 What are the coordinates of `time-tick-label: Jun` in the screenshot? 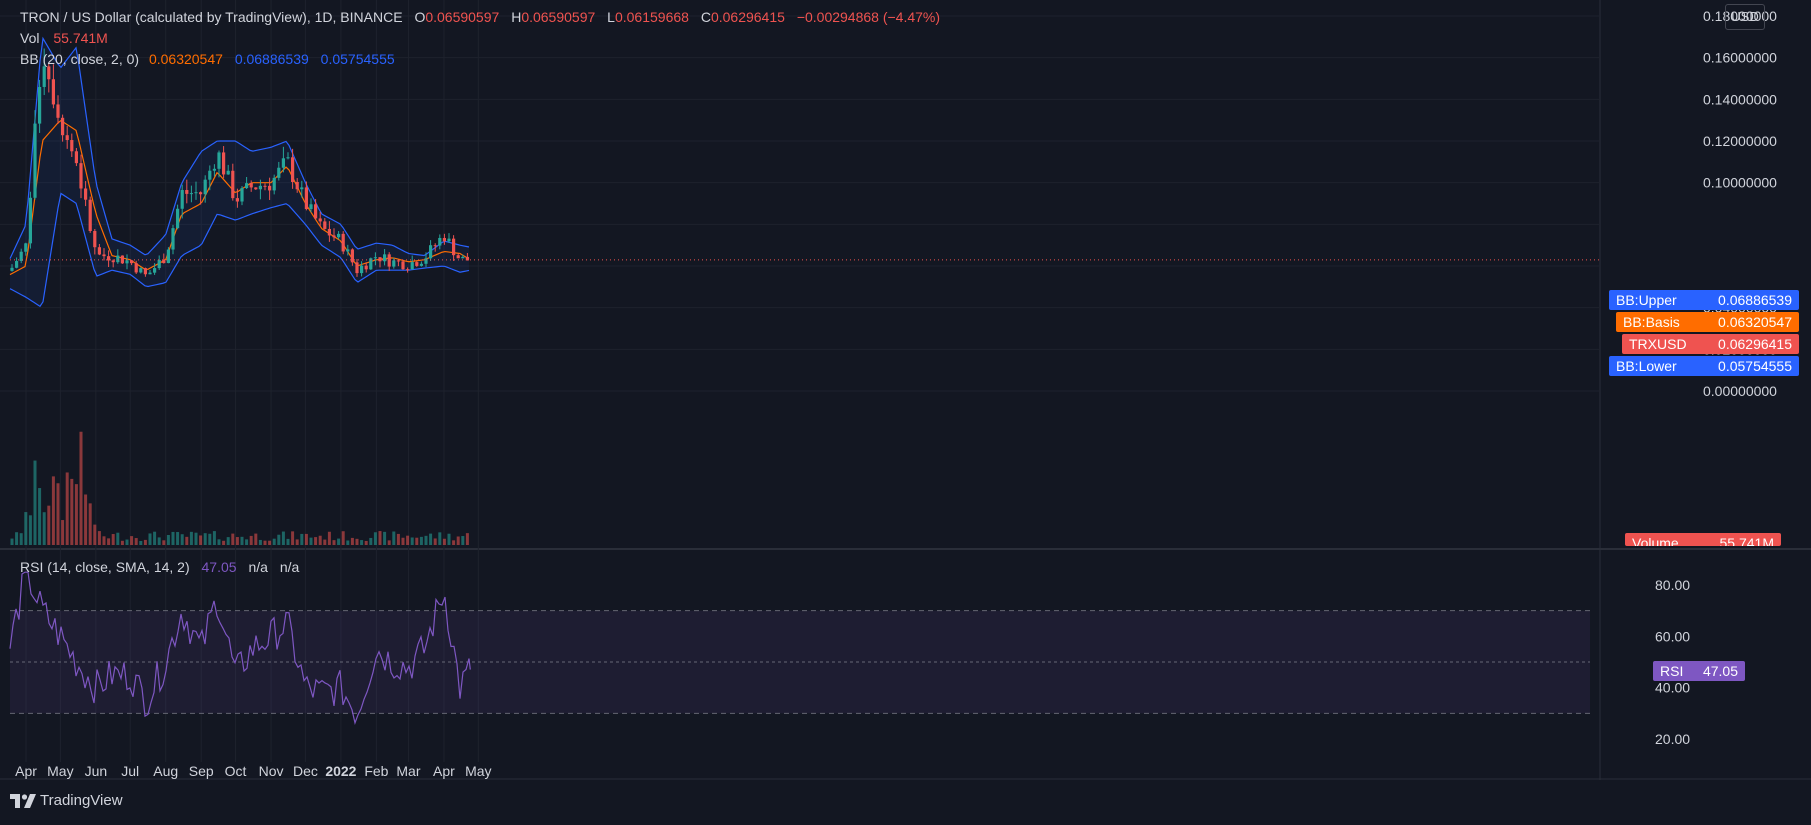 It's located at (96, 771).